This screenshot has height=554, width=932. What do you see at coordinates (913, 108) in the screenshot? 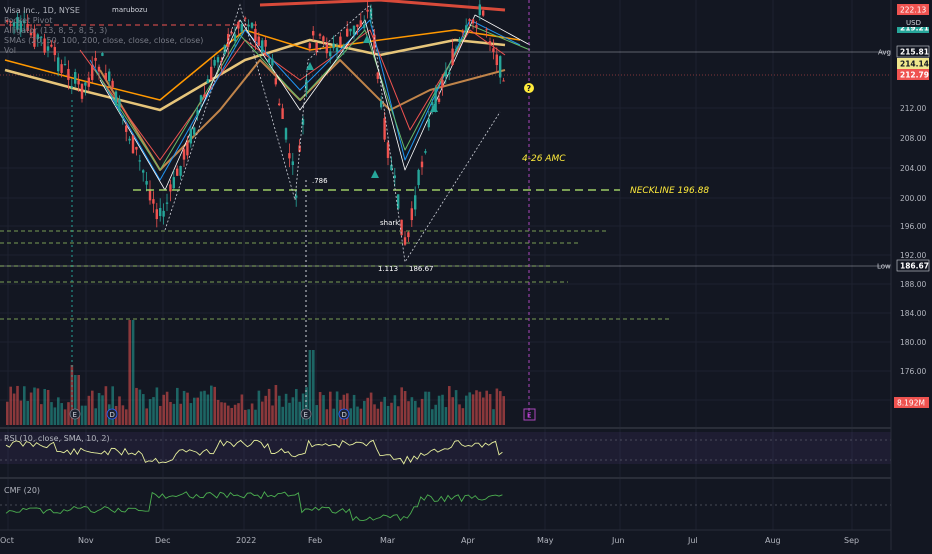
I see `price-tick: 212.00` at bounding box center [913, 108].